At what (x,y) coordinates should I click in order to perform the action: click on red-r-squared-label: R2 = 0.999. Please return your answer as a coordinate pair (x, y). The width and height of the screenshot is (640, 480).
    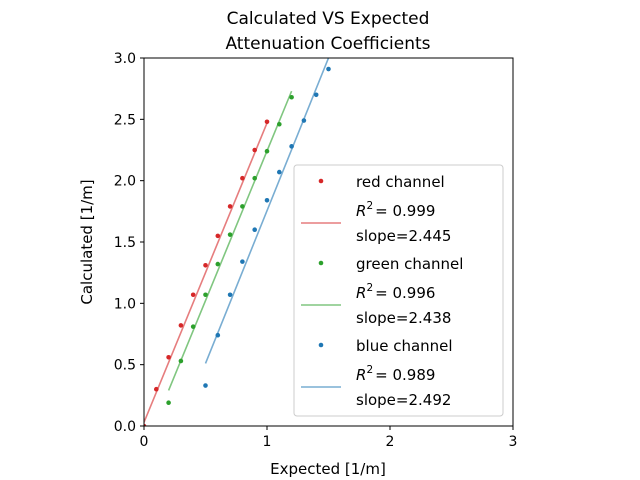
    Looking at the image, I should click on (395, 210).